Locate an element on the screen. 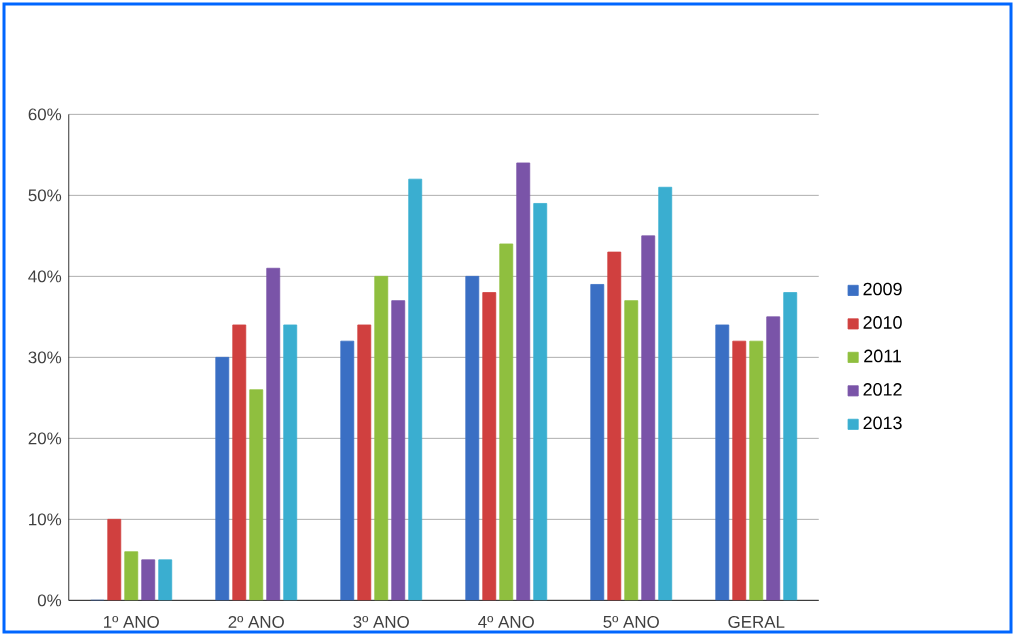 This screenshot has width=1015, height=636. legend-label: 2009 is located at coordinates (882, 289).